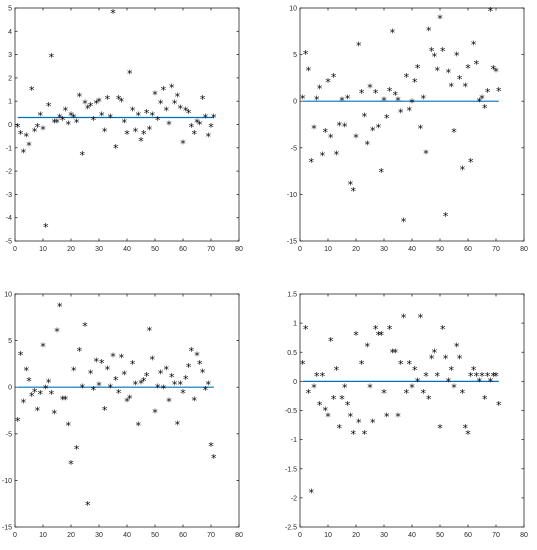 The height and width of the screenshot is (550, 537). What do you see at coordinates (239, 535) in the screenshot?
I see `x-tick-label: 80` at bounding box center [239, 535].